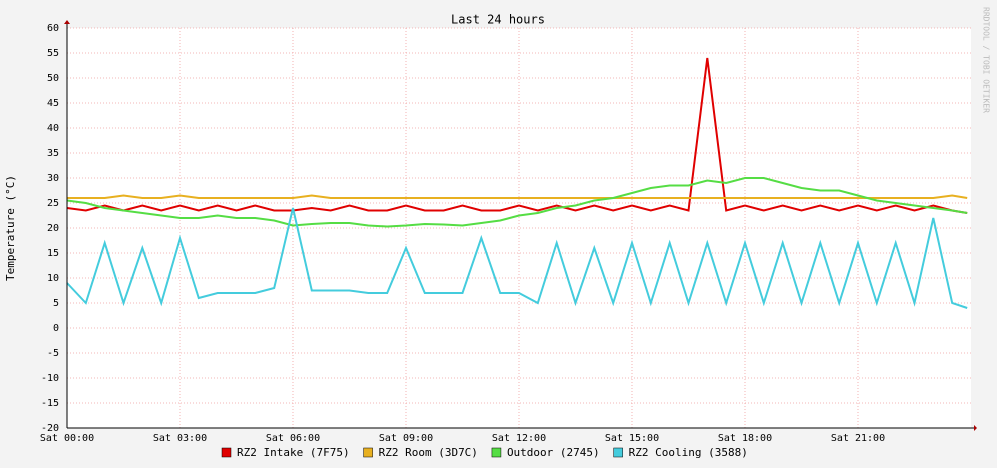 The width and height of the screenshot is (997, 468). What do you see at coordinates (56, 328) in the screenshot?
I see `y-tick-label: 0` at bounding box center [56, 328].